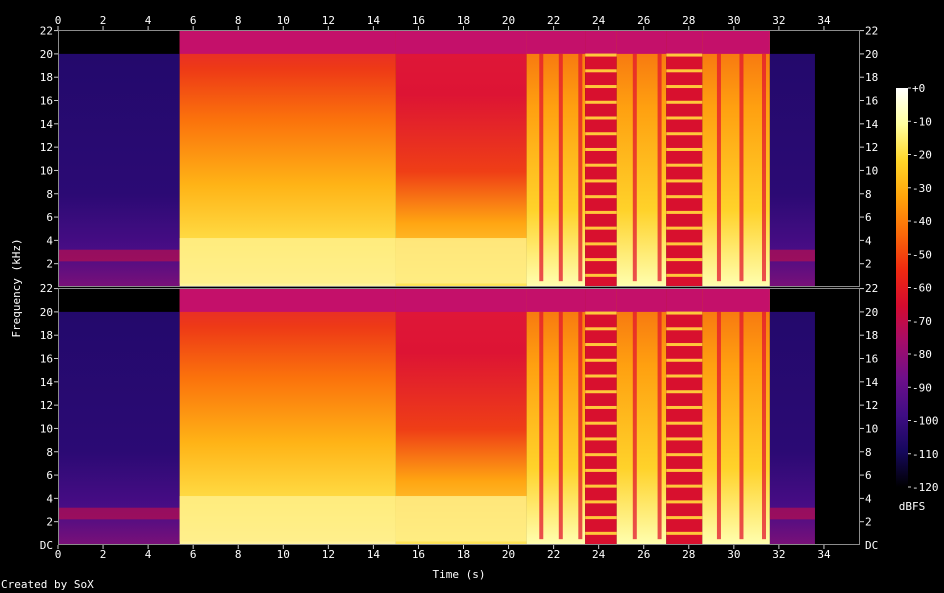 The image size is (944, 593). I want to click on colorbar-gradient, so click(902, 287).